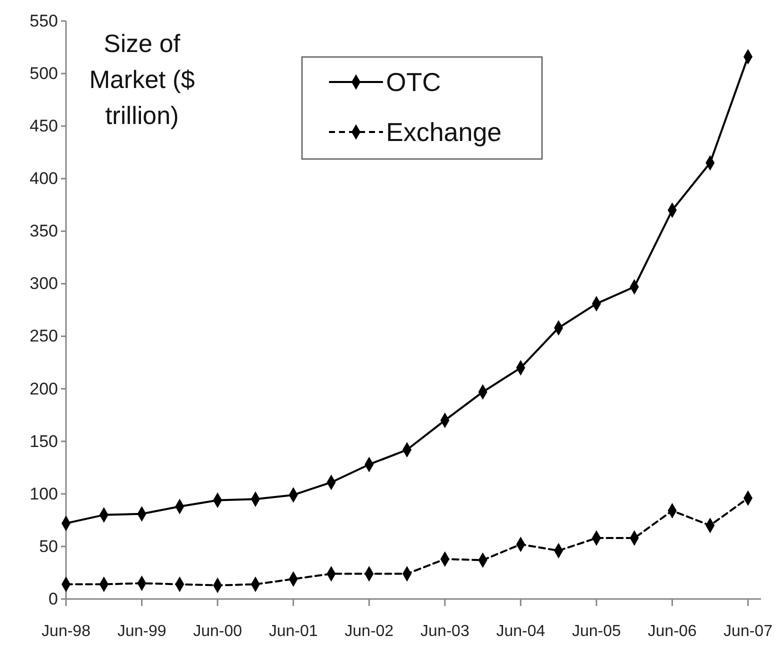  Describe the element at coordinates (444, 132) in the screenshot. I see `legend-label: Exchange` at that location.